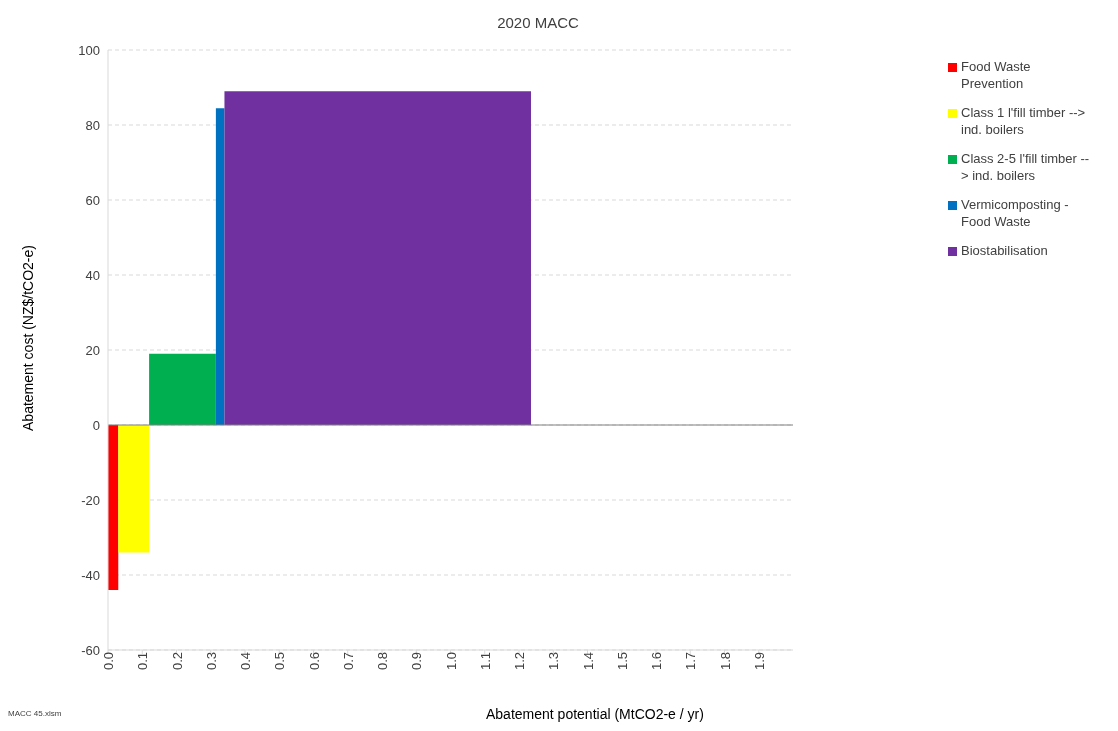 This screenshot has width=1118, height=731. Describe the element at coordinates (996, 75) in the screenshot. I see `legend-label: Food Waste Prevention` at that location.